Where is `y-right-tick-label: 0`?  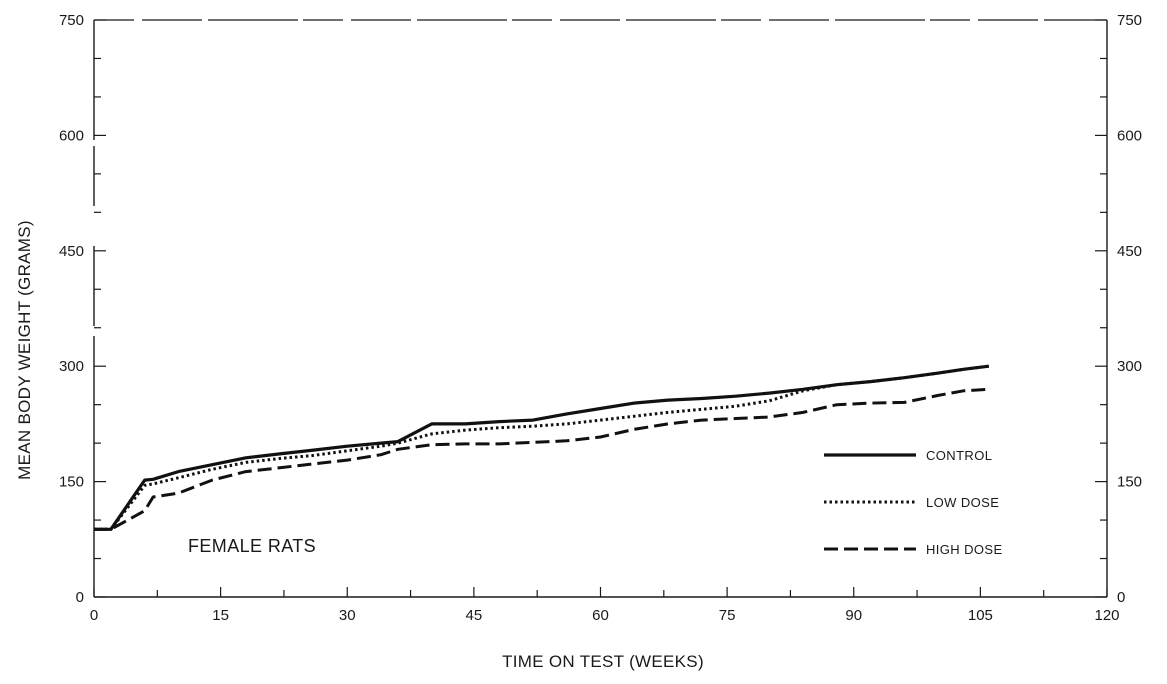 y-right-tick-label: 0 is located at coordinates (1121, 597).